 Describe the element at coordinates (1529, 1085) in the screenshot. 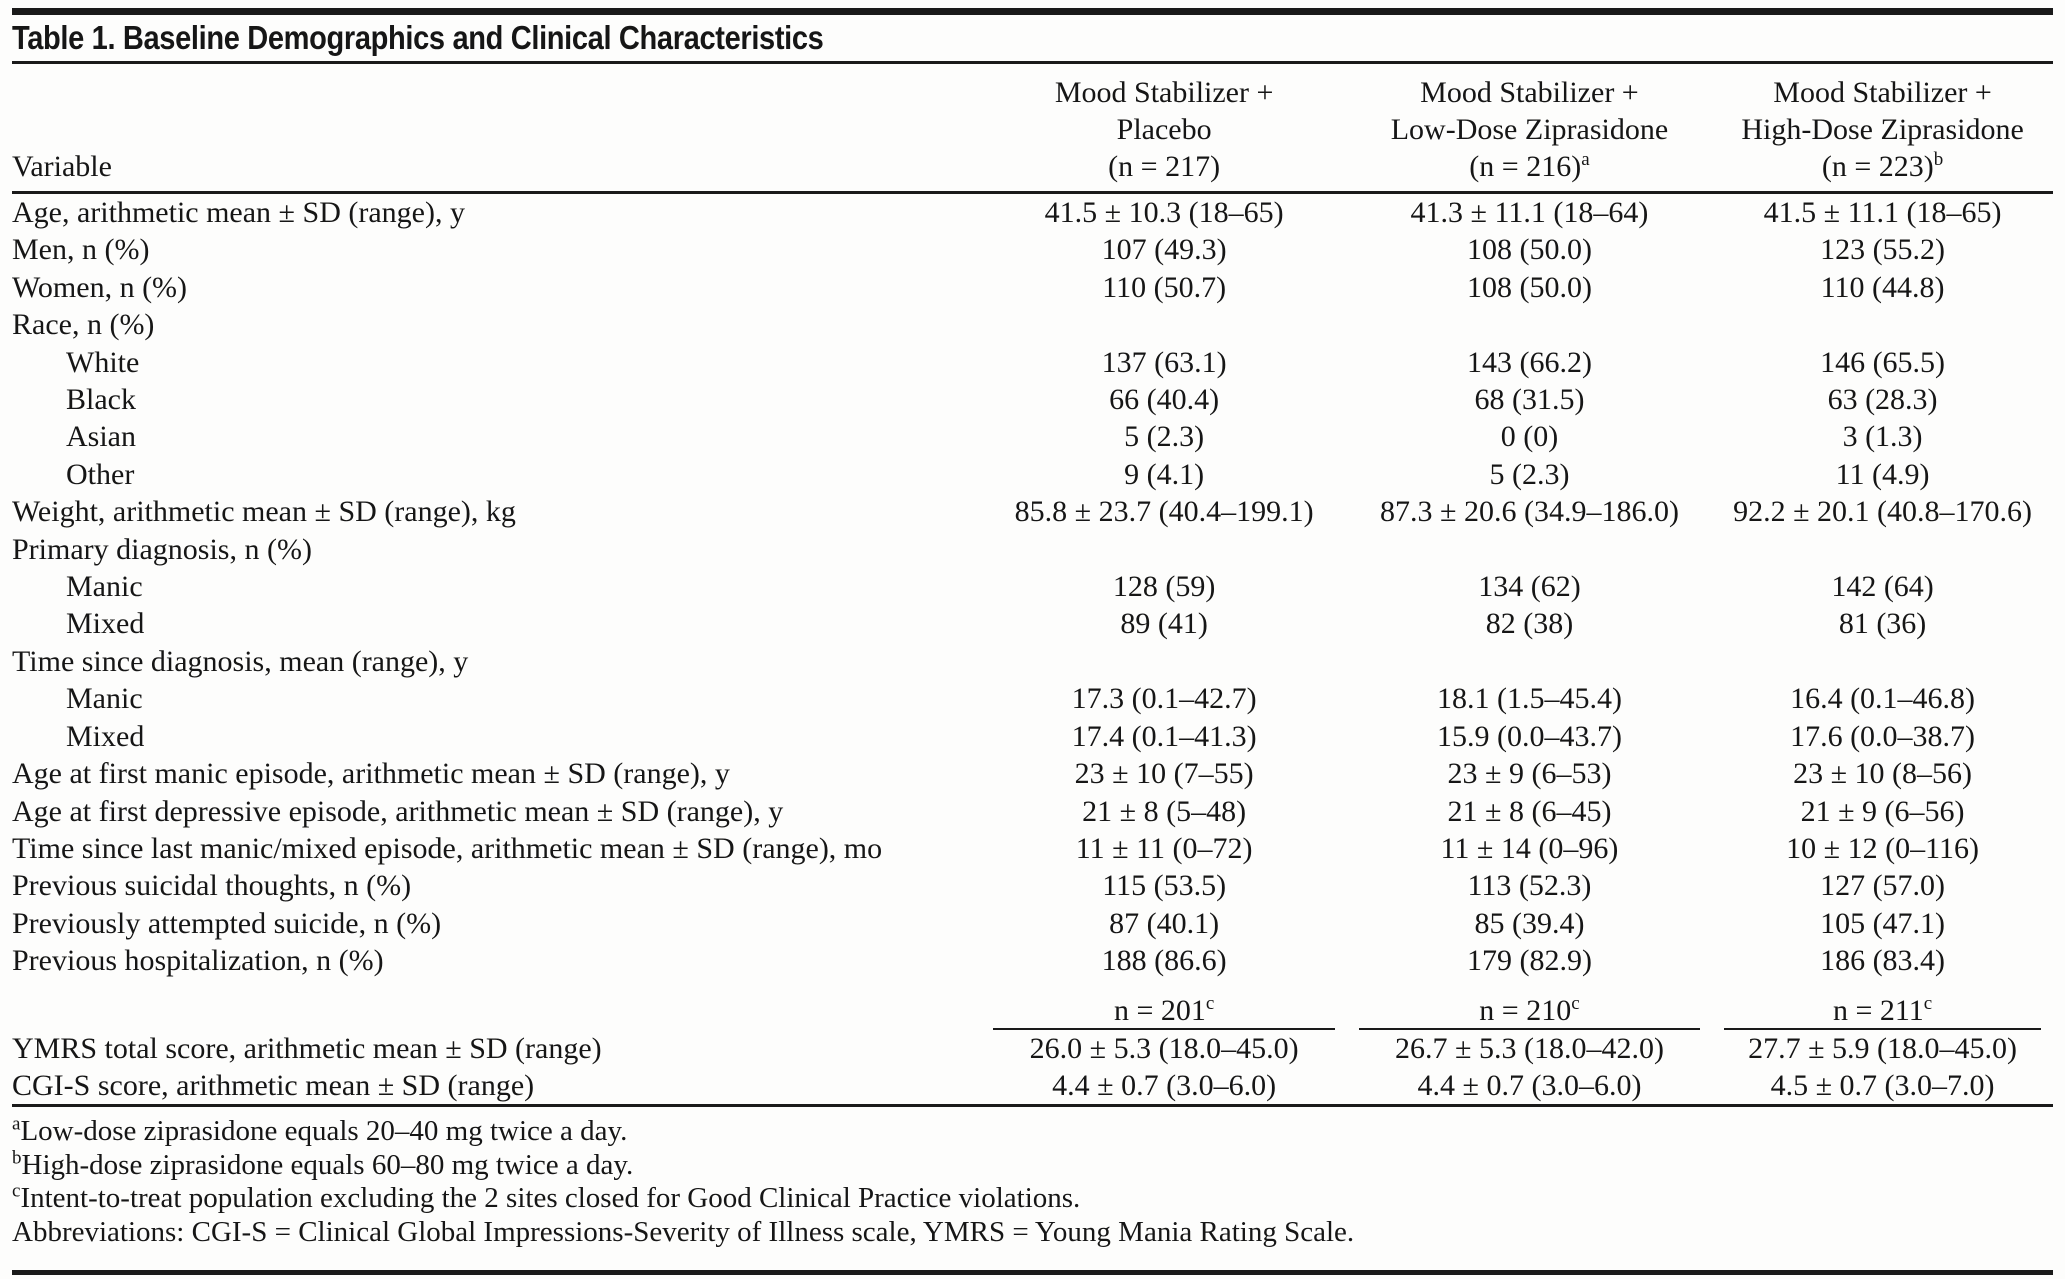

I see `value-cell: 4.4 ± 0.7 (3.0–6.0)` at that location.